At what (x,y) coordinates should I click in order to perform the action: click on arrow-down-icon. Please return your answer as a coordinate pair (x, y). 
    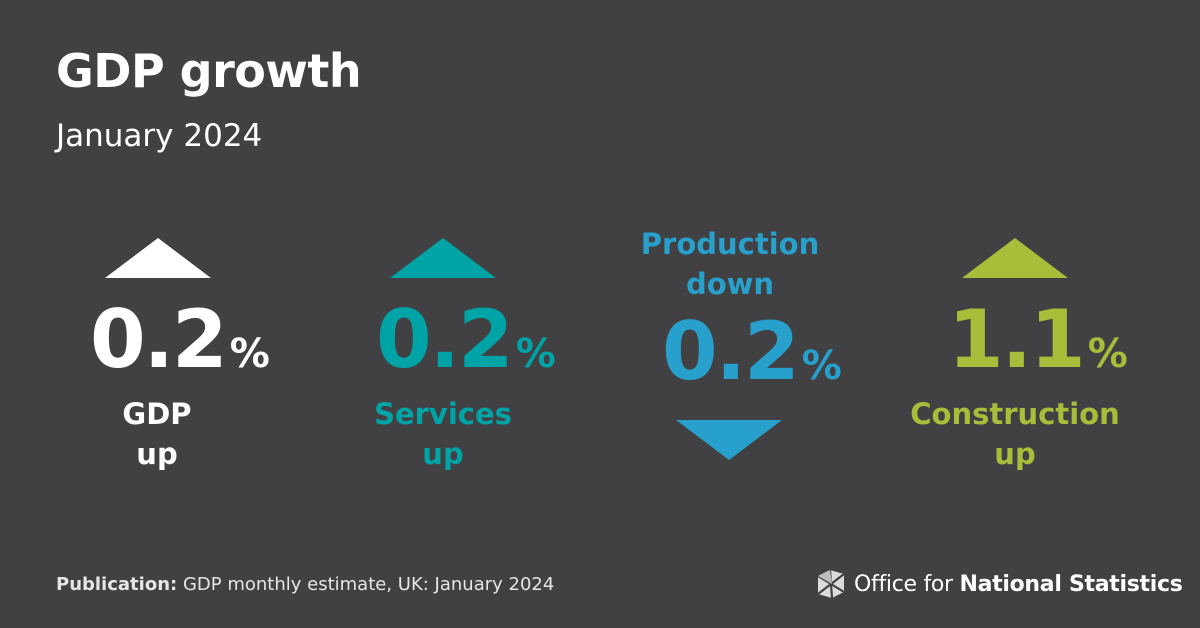
    Looking at the image, I should click on (729, 440).